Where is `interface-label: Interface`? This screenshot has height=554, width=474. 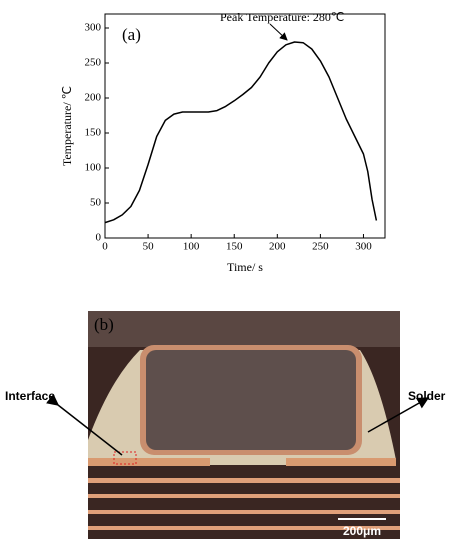
interface-label: Interface is located at coordinates (30, 396).